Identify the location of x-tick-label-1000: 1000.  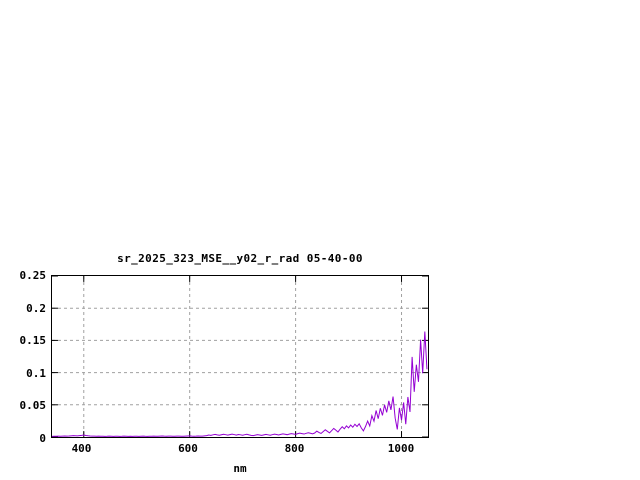
(401, 448).